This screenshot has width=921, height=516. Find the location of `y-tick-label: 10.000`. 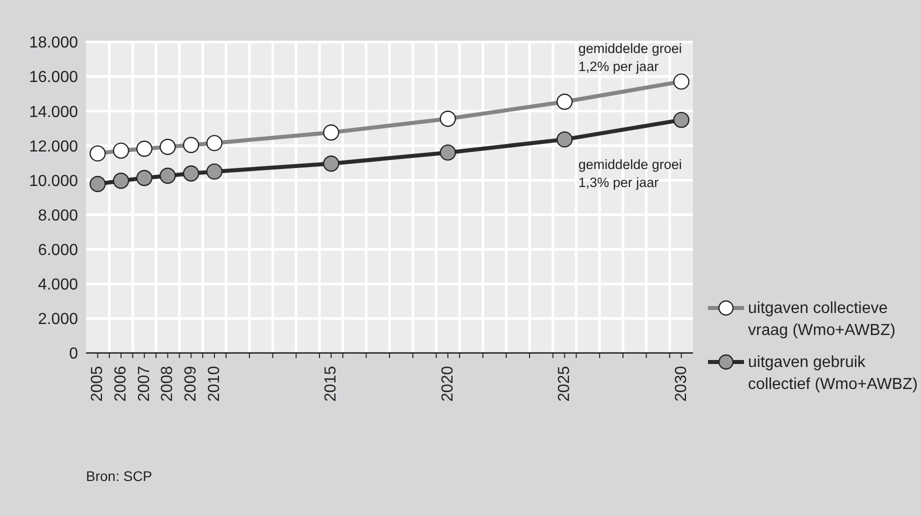

y-tick-label: 10.000 is located at coordinates (53, 181).